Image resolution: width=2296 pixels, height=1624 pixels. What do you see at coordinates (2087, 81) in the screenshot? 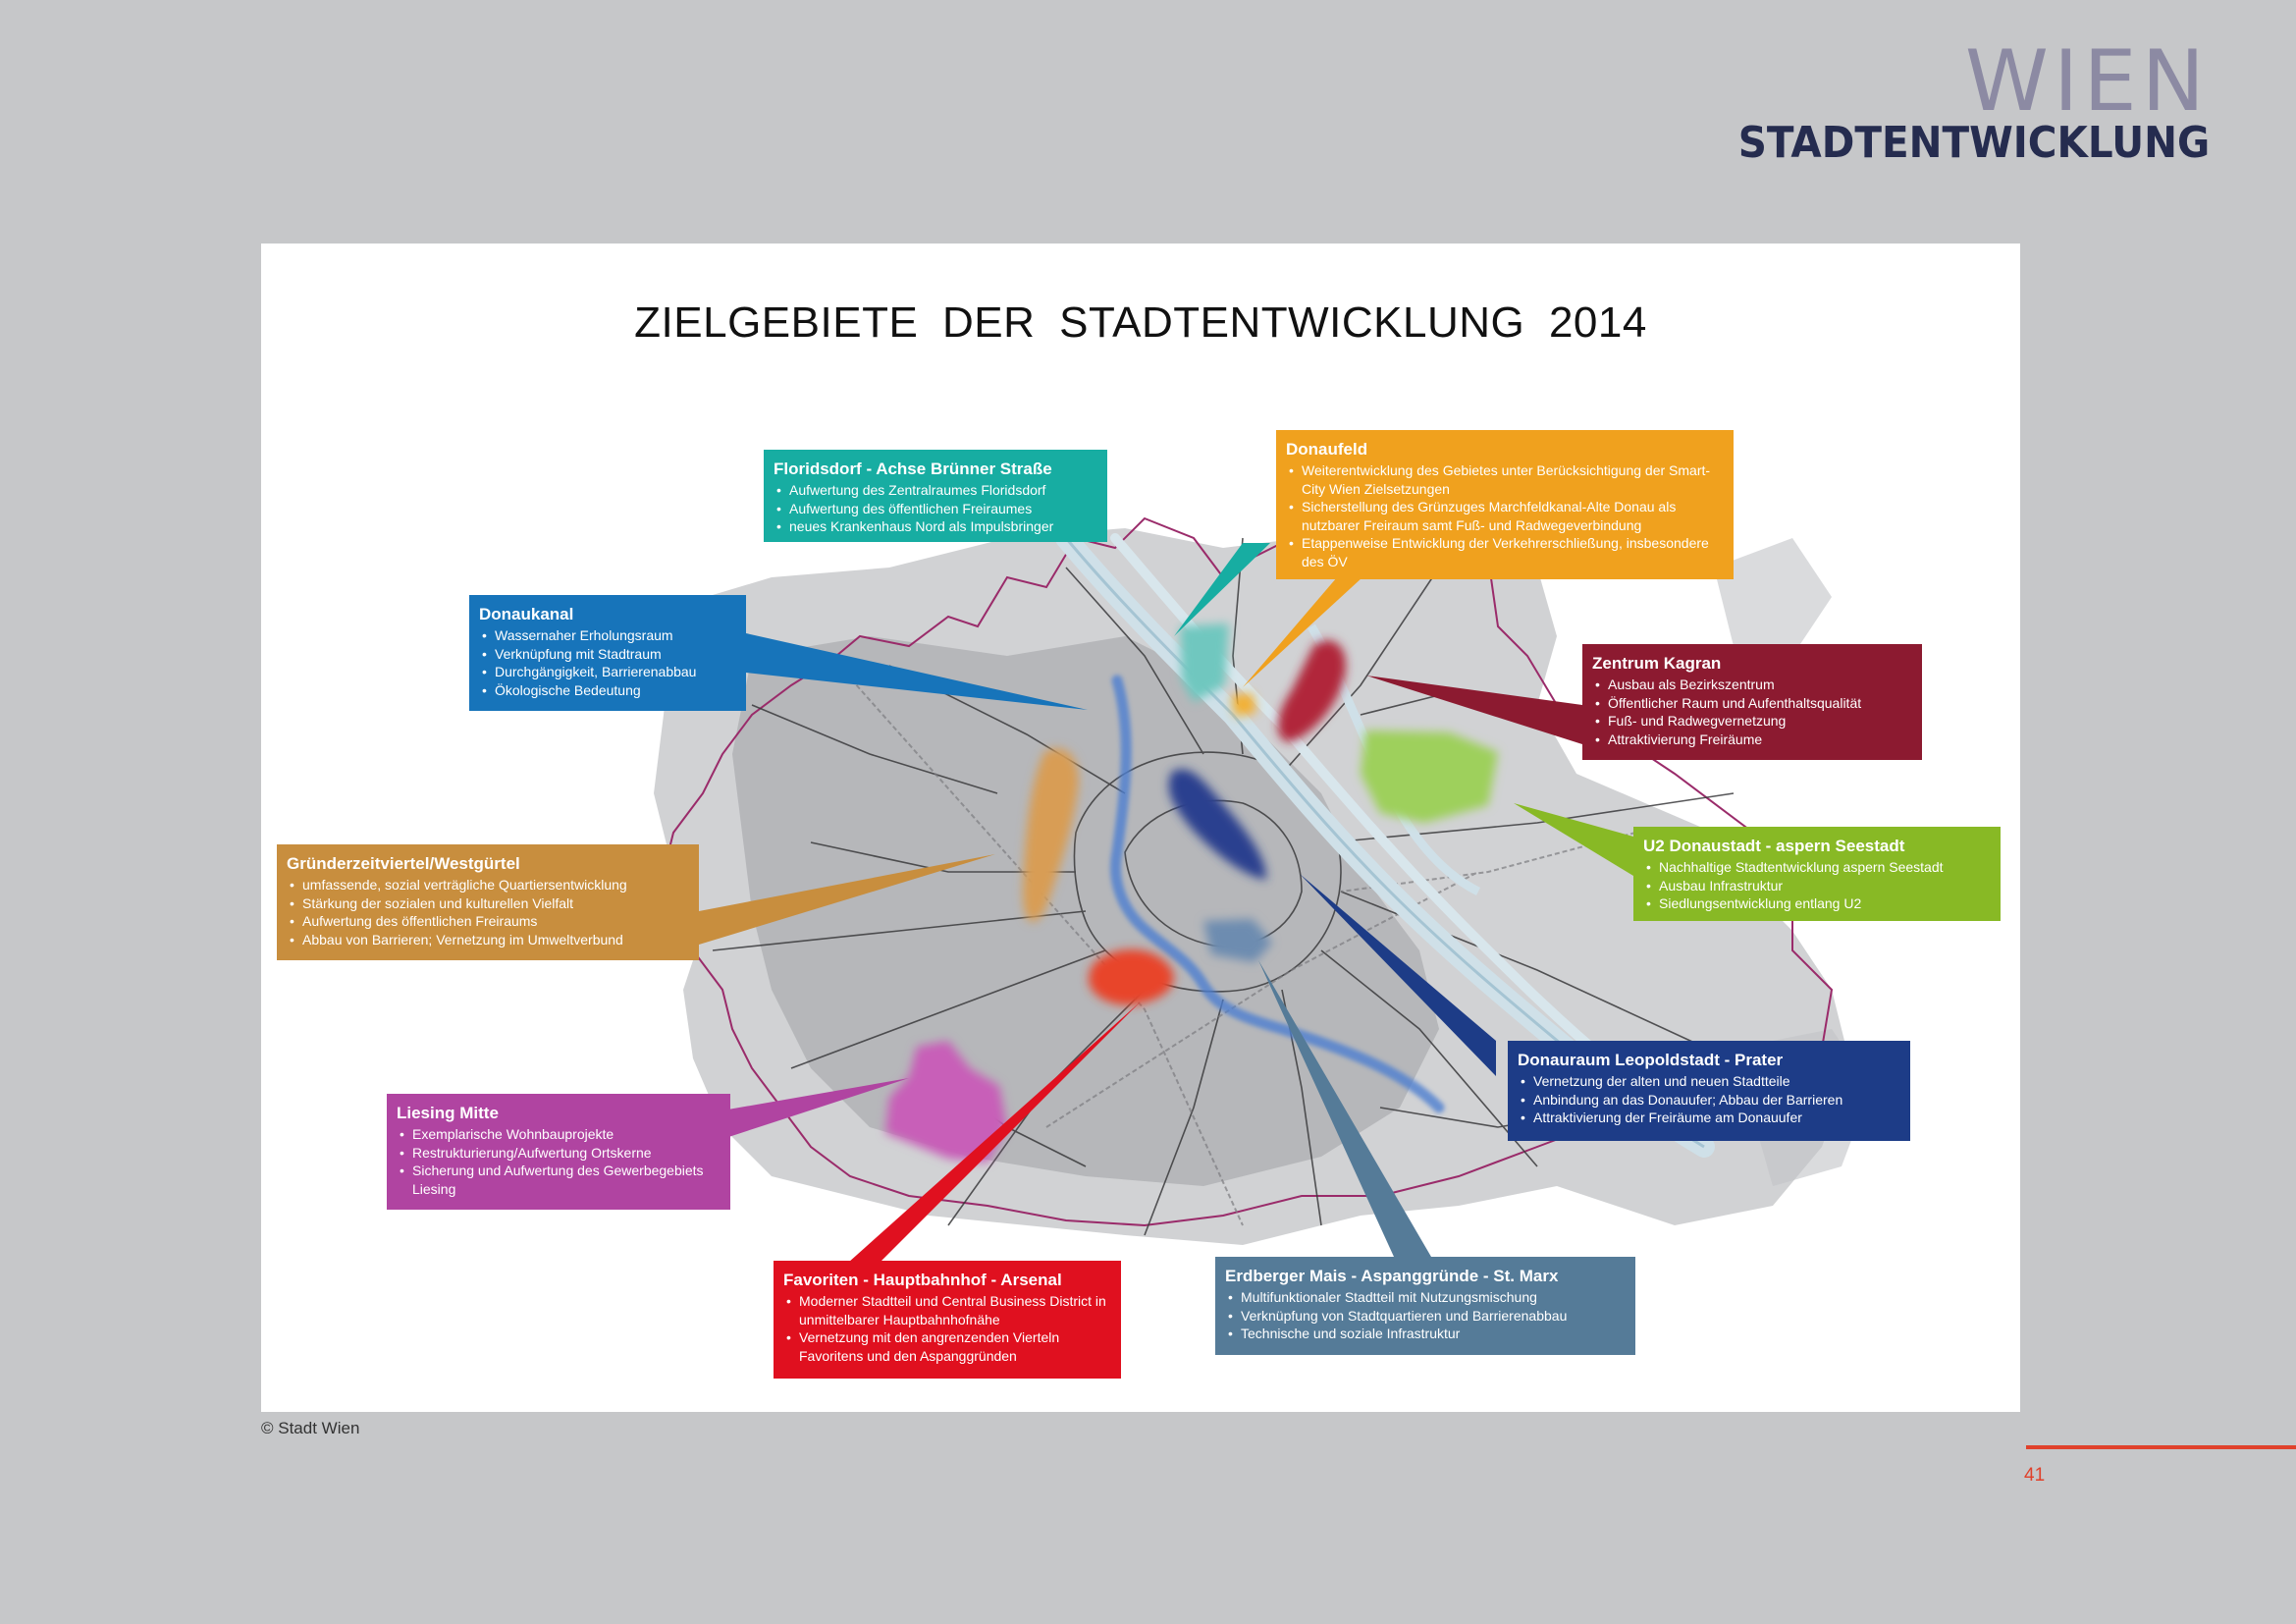
I see `brand-wien: WIEN` at bounding box center [2087, 81].